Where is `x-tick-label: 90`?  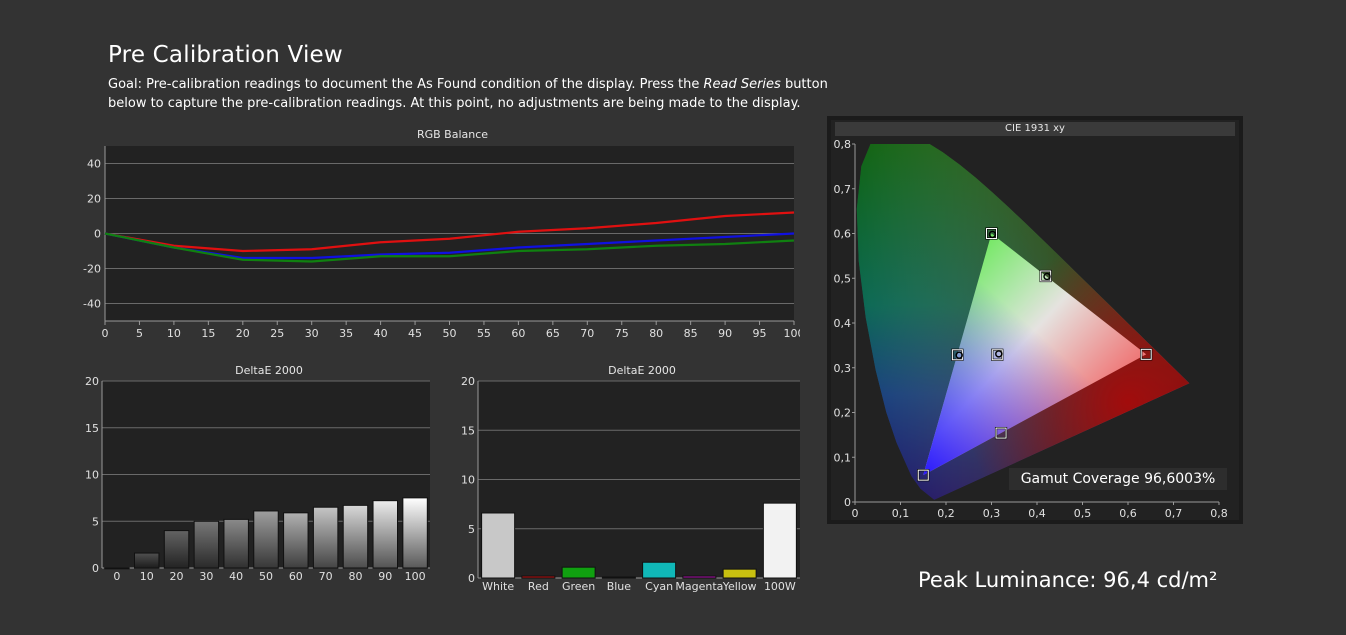
x-tick-label: 90 is located at coordinates (385, 576).